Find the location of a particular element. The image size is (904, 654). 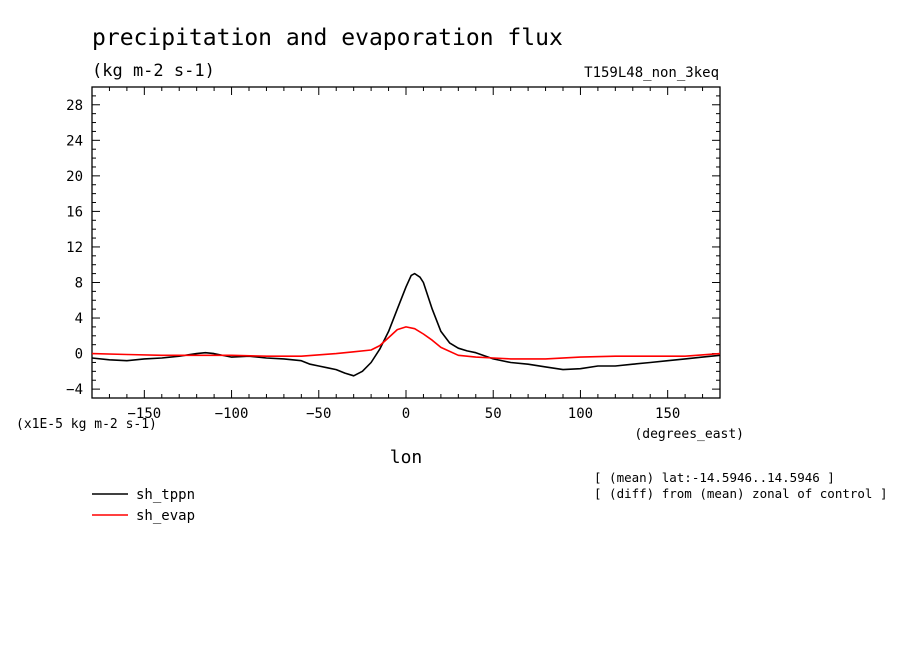

series-line-sh_evap is located at coordinates (406, 343).